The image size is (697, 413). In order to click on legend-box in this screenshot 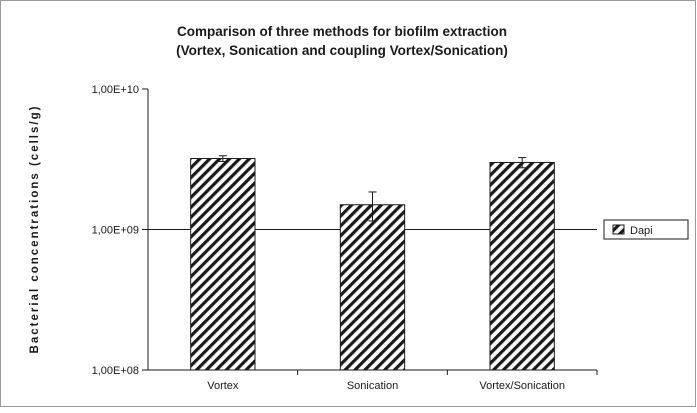, I will do `click(646, 229)`.